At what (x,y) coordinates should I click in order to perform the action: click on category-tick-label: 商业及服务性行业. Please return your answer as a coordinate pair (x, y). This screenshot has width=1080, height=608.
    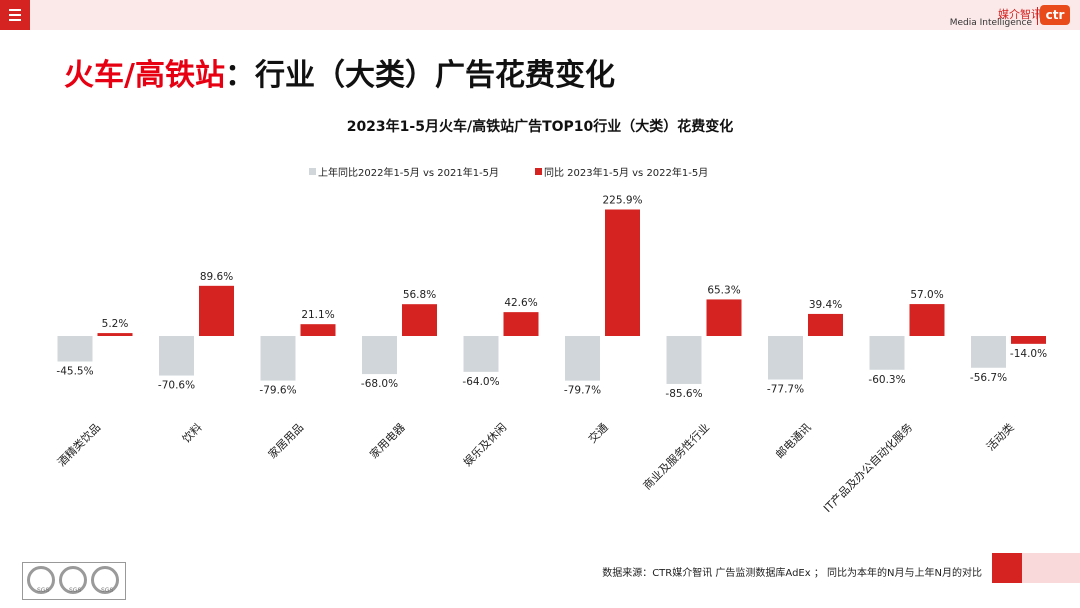
    Looking at the image, I should click on (676, 456).